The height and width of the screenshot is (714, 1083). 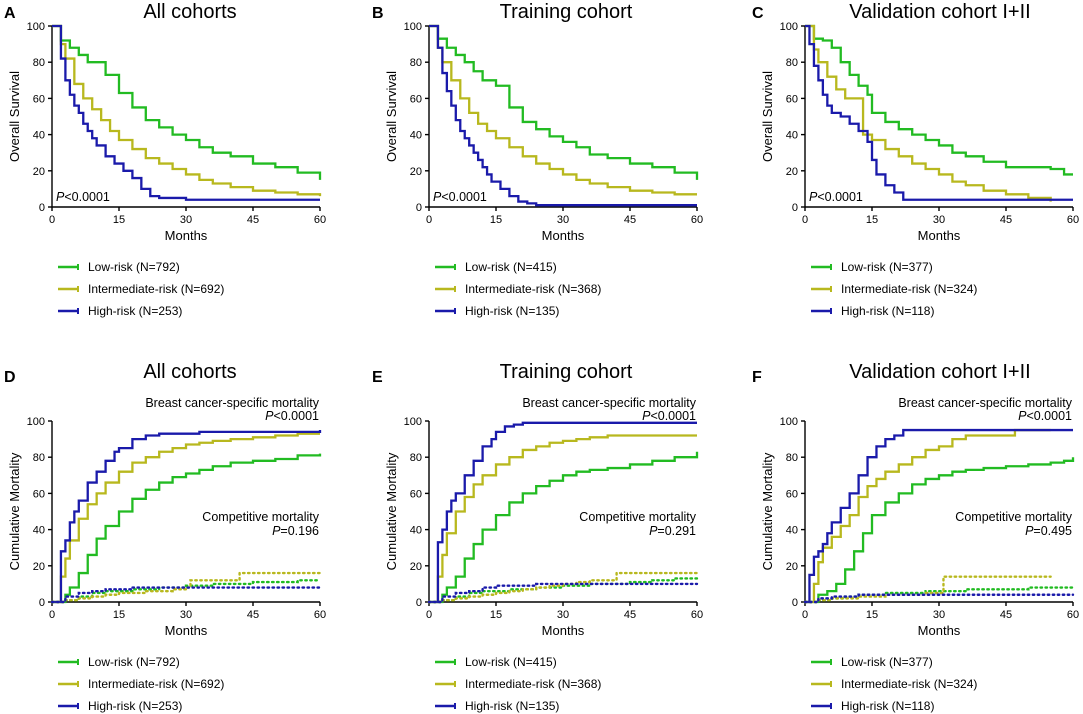 I want to click on legend-label: Low-risk (N=792), so click(x=134, y=267).